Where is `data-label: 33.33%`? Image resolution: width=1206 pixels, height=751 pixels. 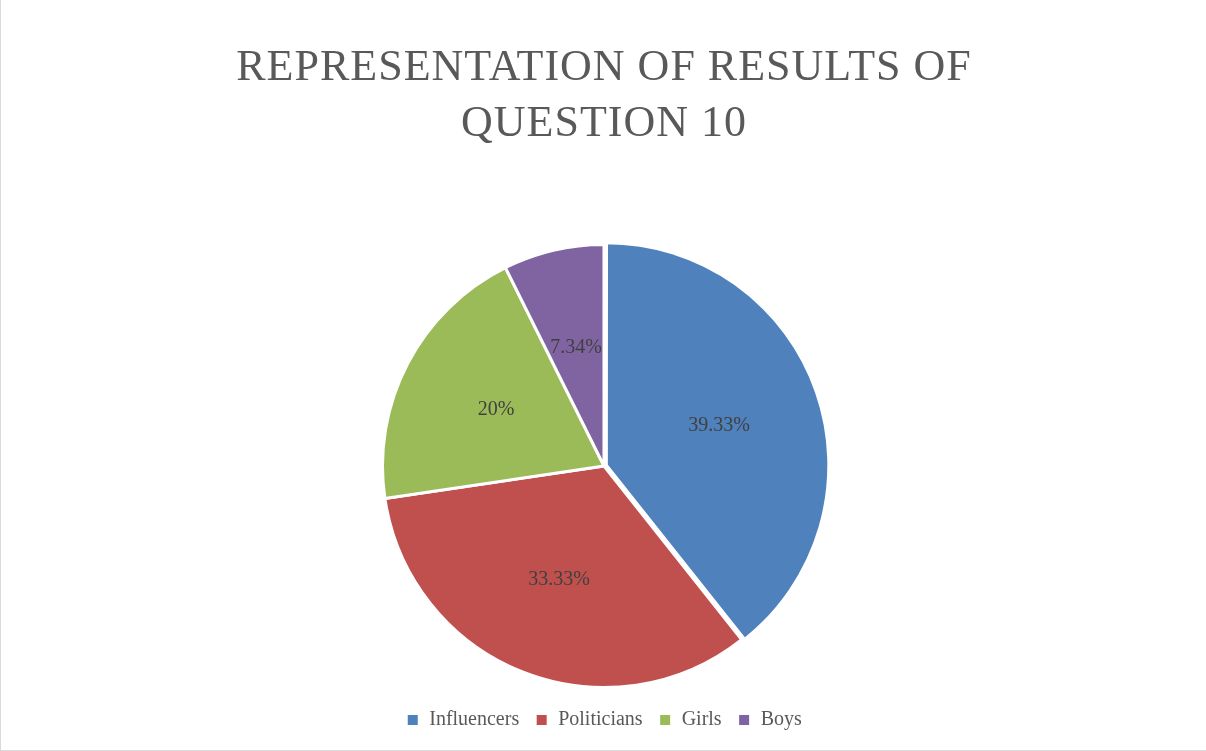
data-label: 33.33% is located at coordinates (559, 577).